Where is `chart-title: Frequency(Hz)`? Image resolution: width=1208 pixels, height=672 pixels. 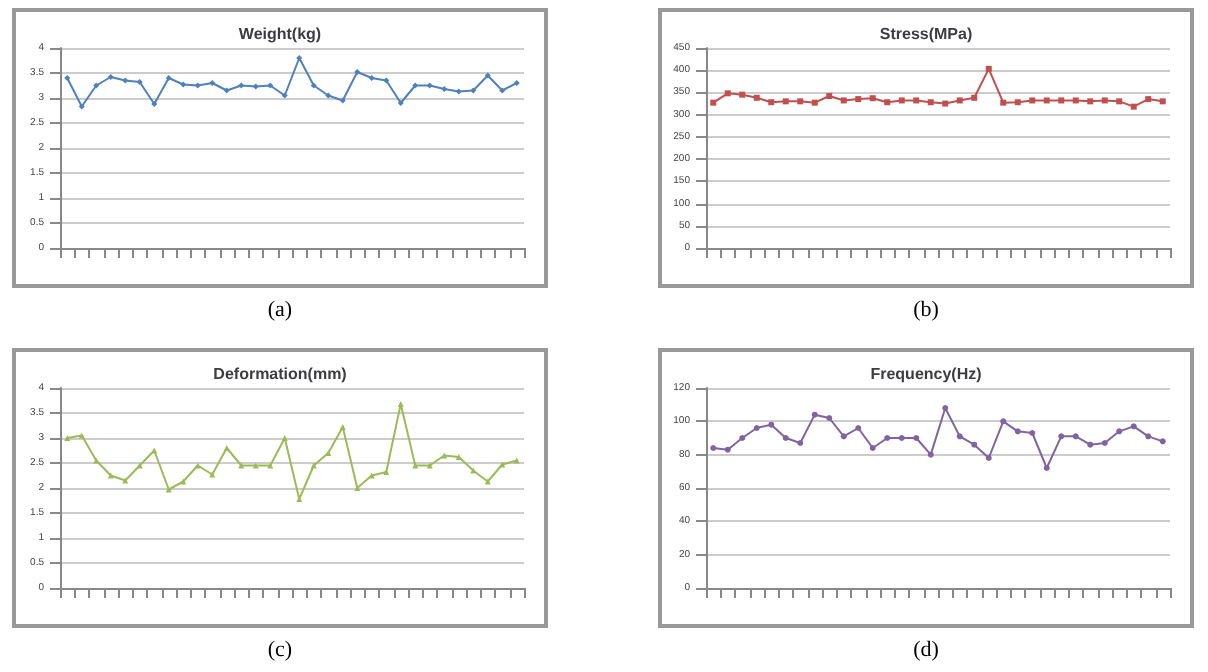
chart-title: Frequency(Hz) is located at coordinates (926, 374).